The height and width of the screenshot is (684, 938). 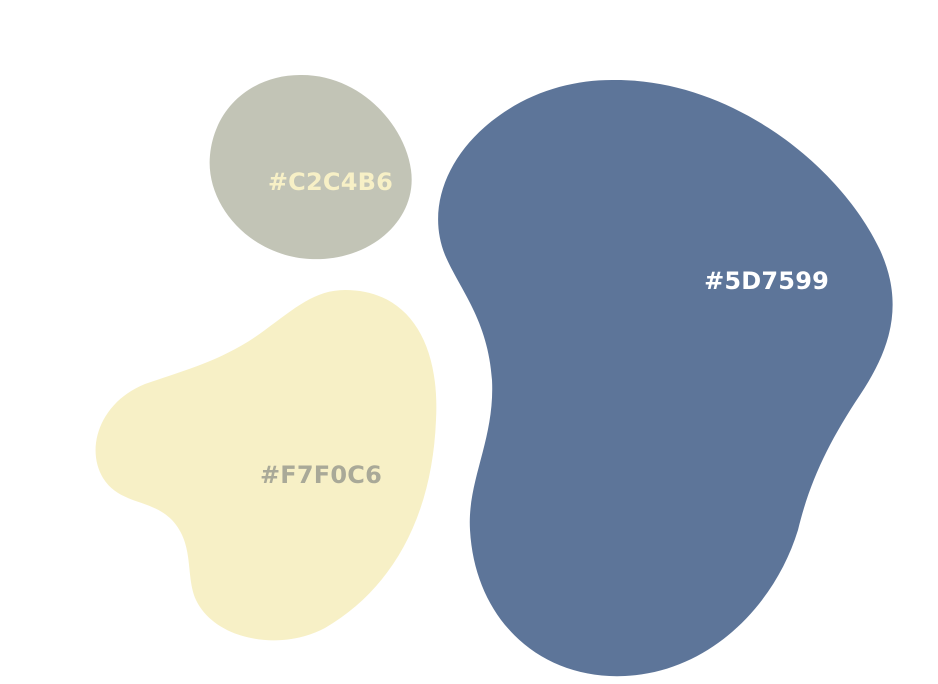 What do you see at coordinates (766, 281) in the screenshot?
I see `swatch-label-blue: #5D7599` at bounding box center [766, 281].